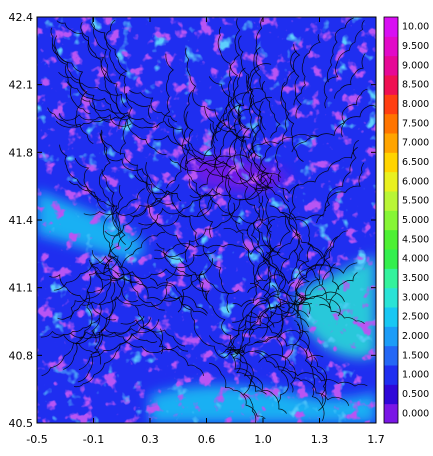  What do you see at coordinates (21, 85) in the screenshot?
I see `y-tick-label: 42.1` at bounding box center [21, 85].